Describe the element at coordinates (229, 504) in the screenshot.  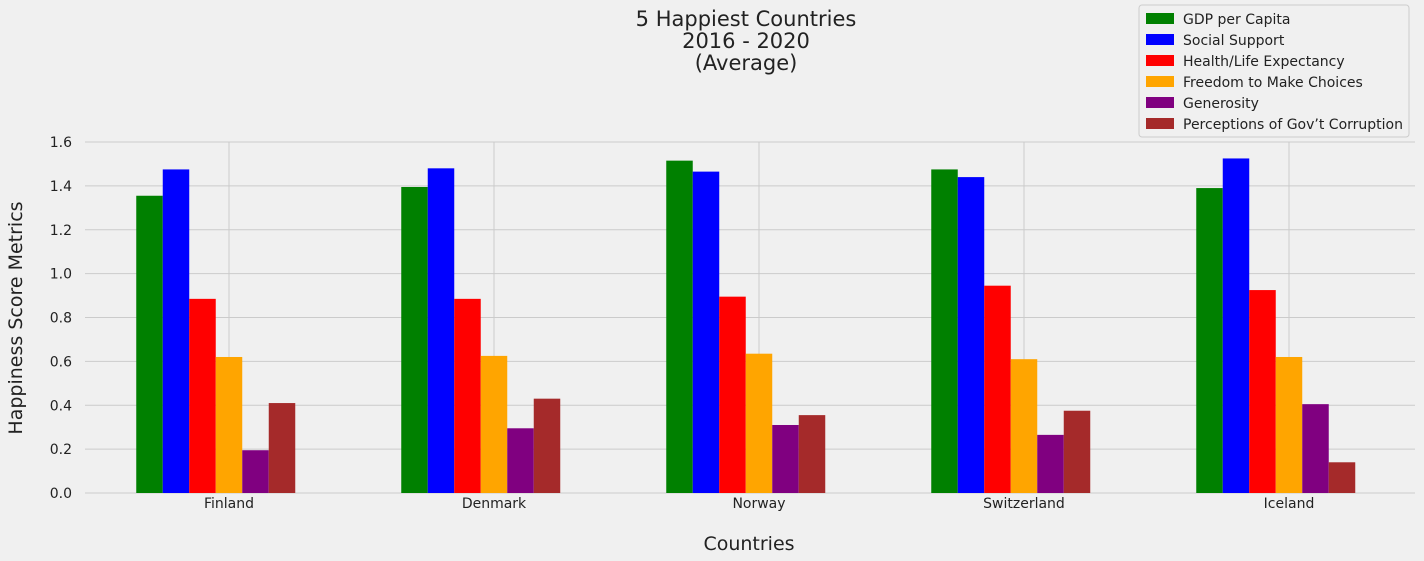
I see `x-tick-label: Finland` at that location.